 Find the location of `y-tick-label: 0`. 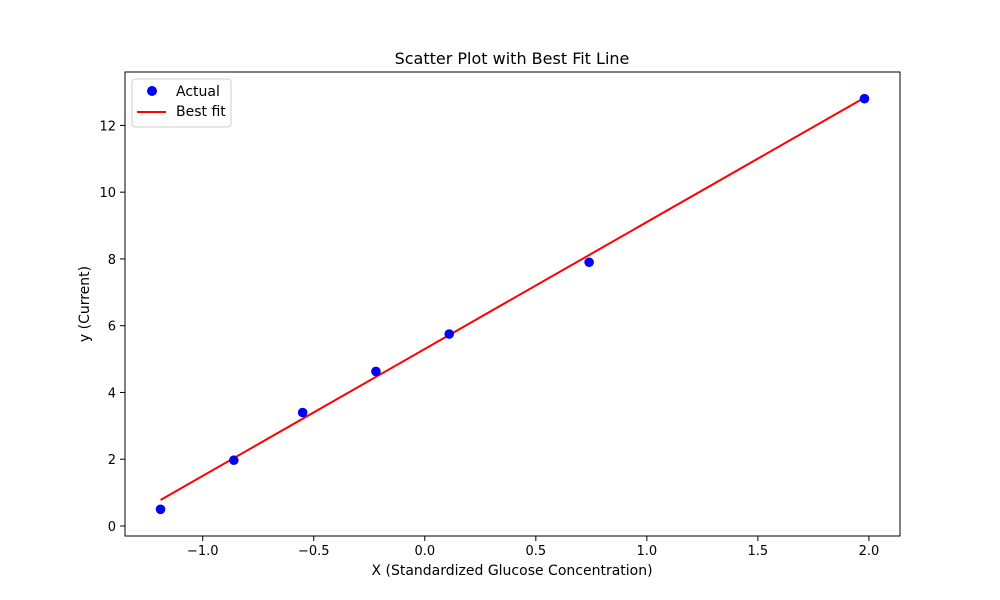

y-tick-label: 0 is located at coordinates (112, 527).